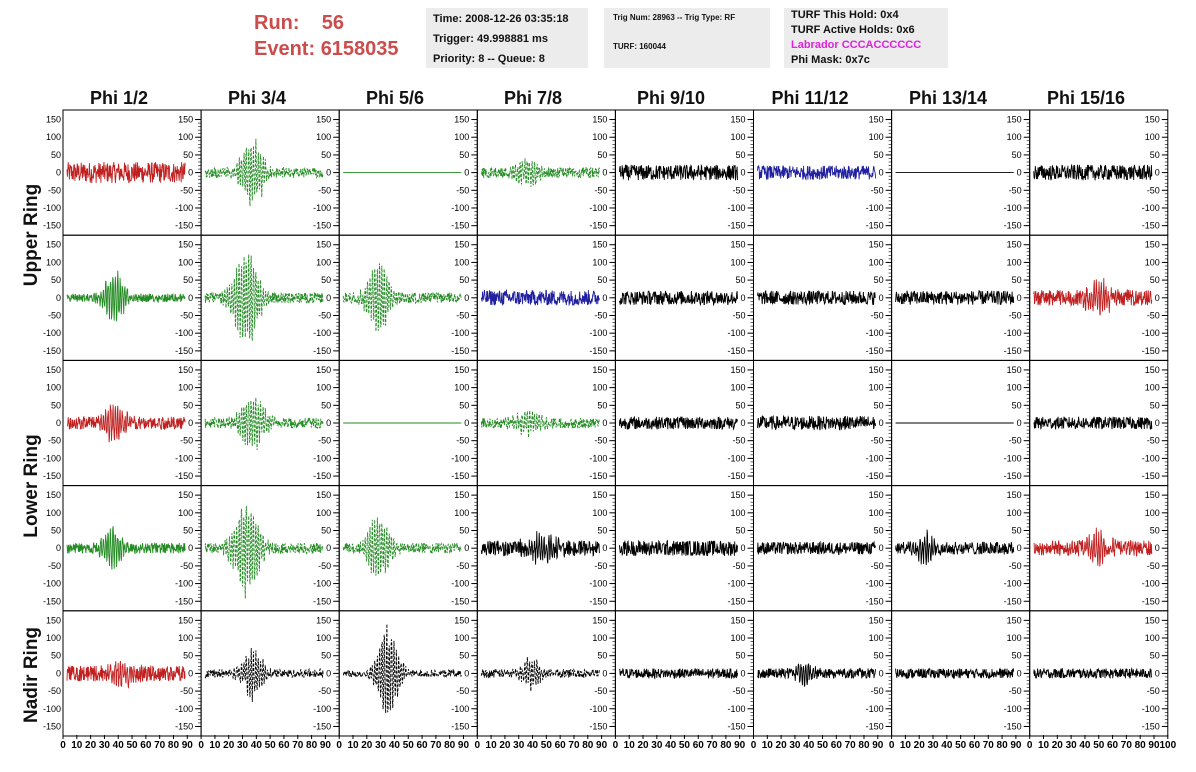 Image resolution: width=1196 pixels, height=772 pixels. Describe the element at coordinates (333, 23) in the screenshot. I see `run-value: 56` at that location.